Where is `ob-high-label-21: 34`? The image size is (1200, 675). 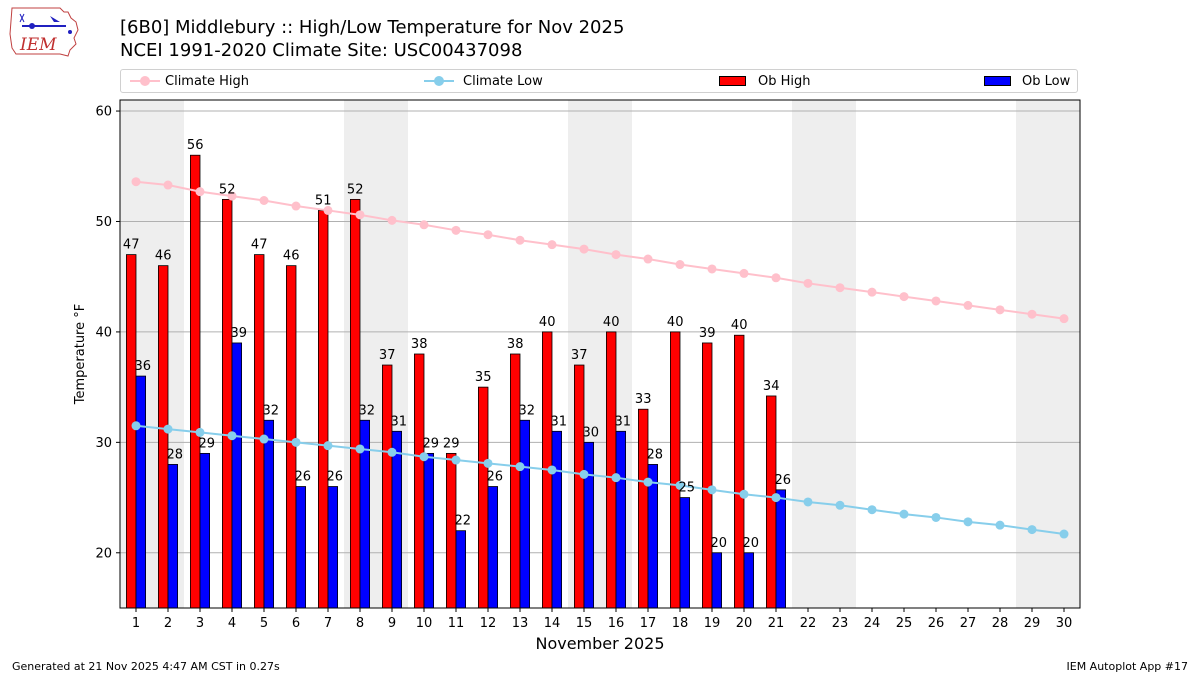
ob-high-label-21: 34 is located at coordinates (771, 386).